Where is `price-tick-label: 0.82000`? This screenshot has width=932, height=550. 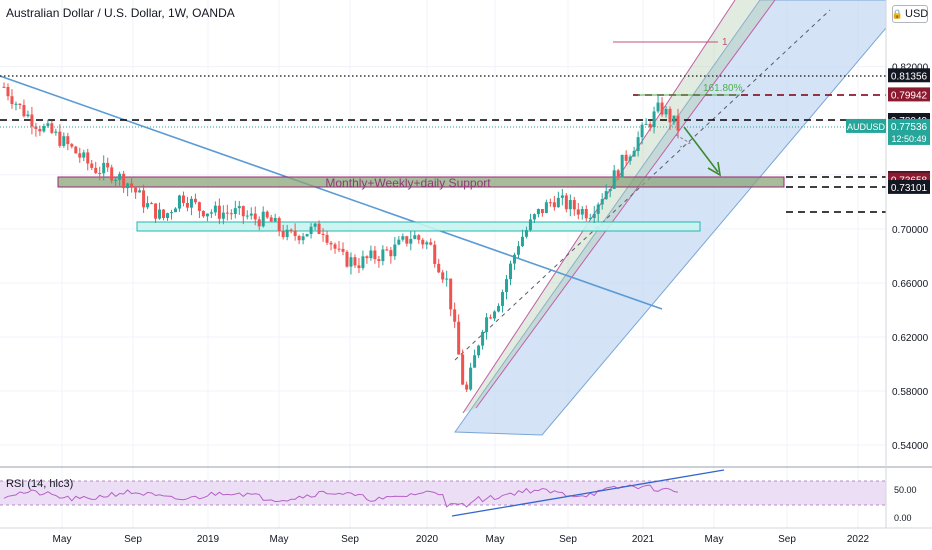 price-tick-label: 0.82000 is located at coordinates (910, 68).